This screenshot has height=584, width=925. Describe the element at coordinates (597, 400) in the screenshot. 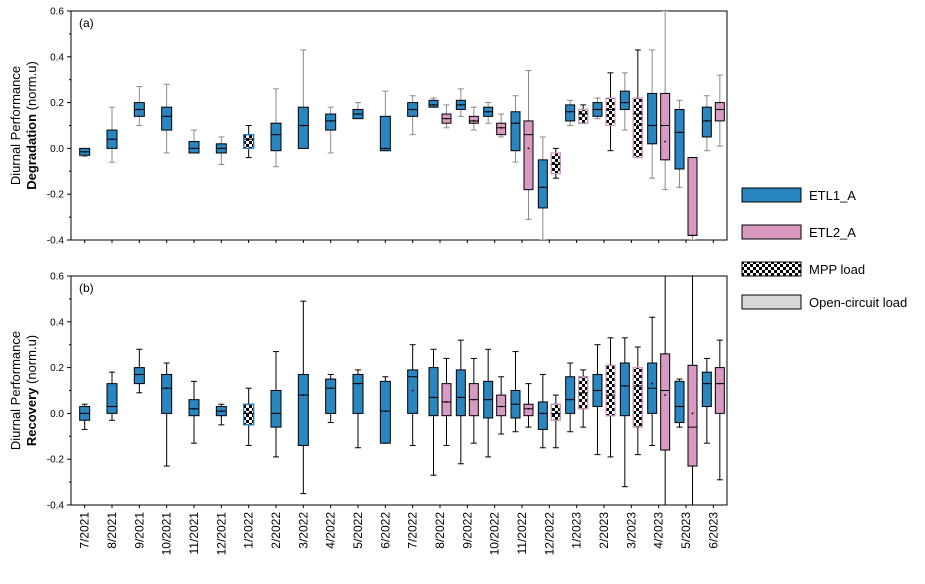

I see `box-etl1-a-2-2023` at that location.